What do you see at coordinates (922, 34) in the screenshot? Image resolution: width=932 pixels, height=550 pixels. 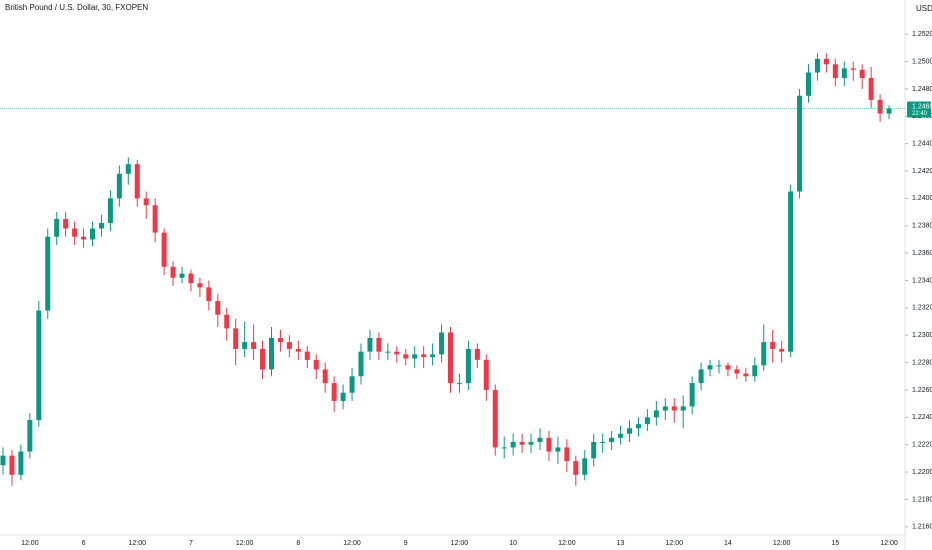 I see `y-tick-label: 1.25200` at bounding box center [922, 34].